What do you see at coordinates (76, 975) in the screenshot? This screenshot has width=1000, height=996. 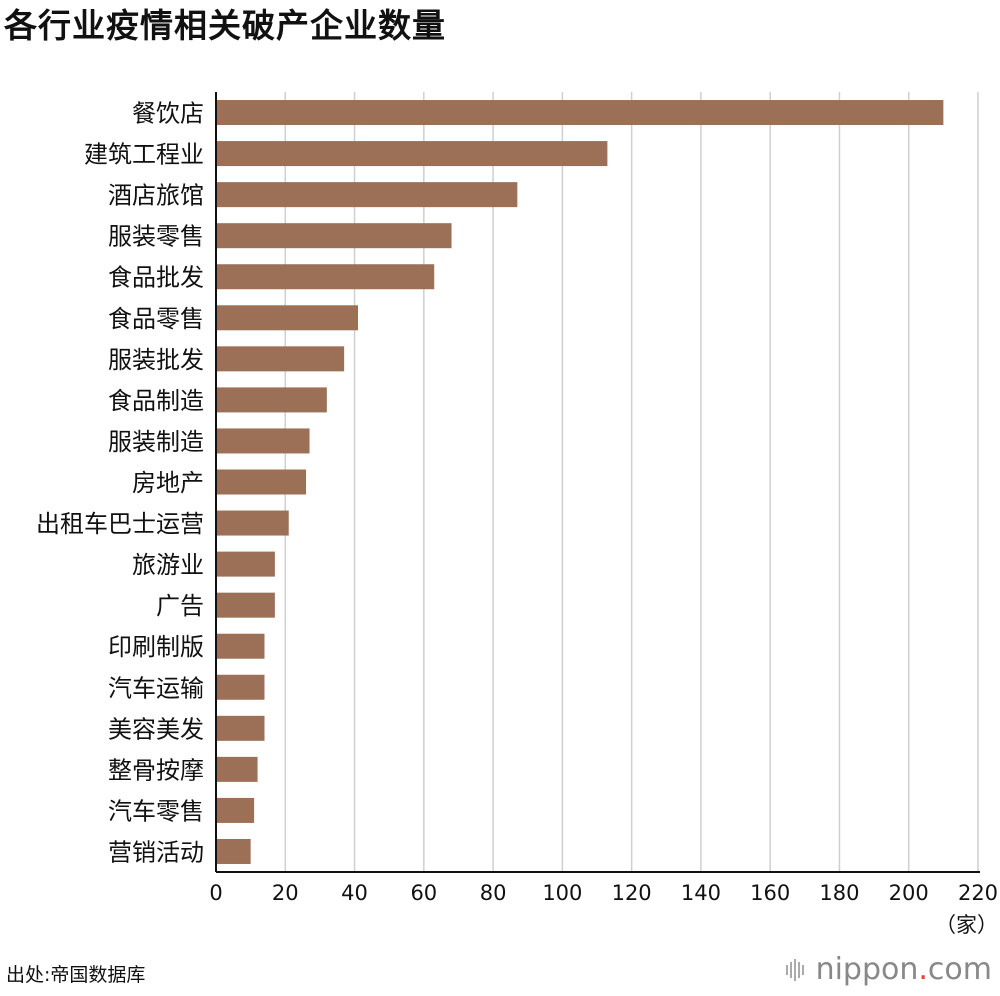 I see `source-note: 出处:帝国数据库` at bounding box center [76, 975].